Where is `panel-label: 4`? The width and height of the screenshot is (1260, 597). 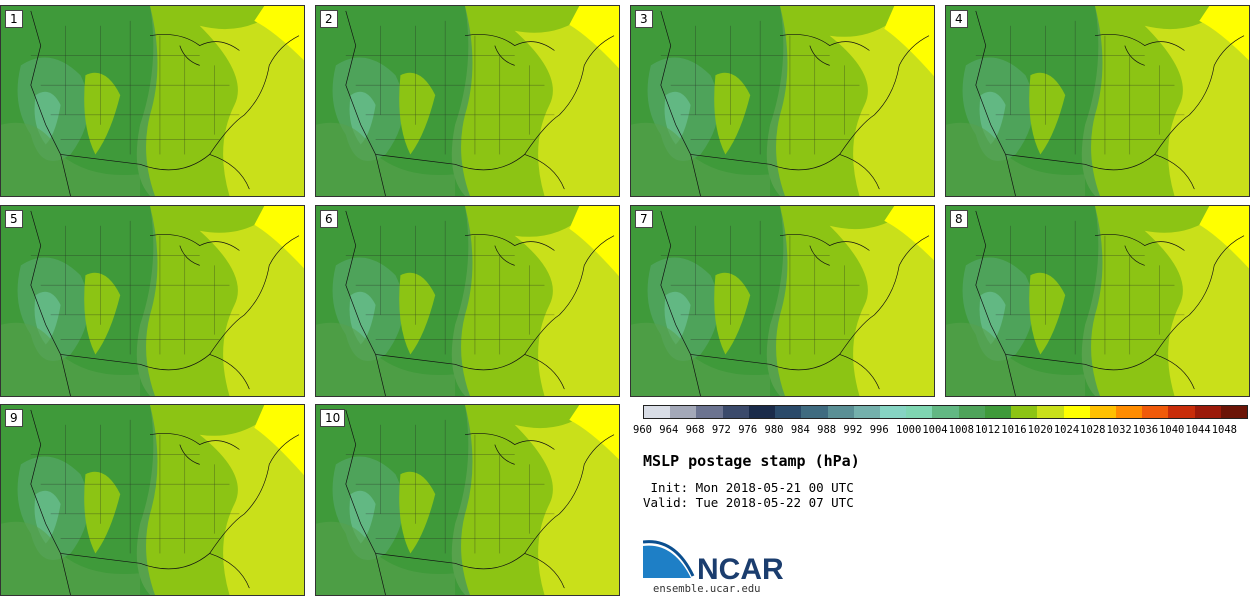
panel-label: 4 is located at coordinates (959, 19).